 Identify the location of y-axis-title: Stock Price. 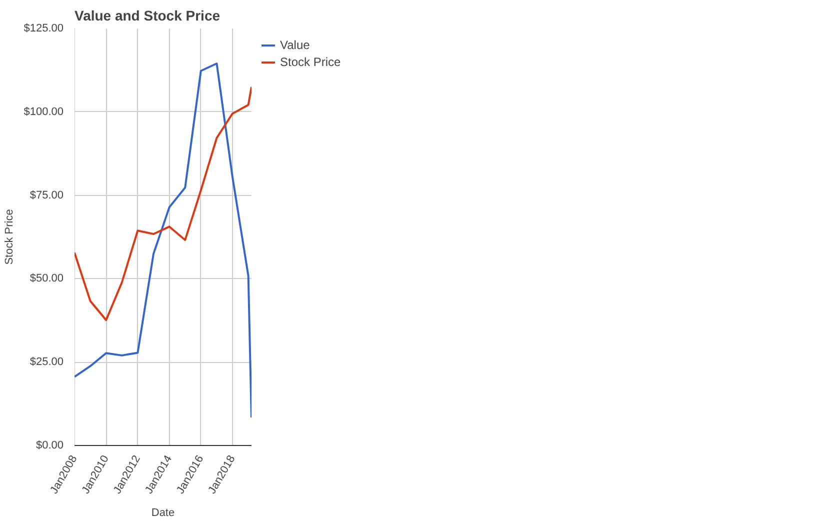
(10, 237).